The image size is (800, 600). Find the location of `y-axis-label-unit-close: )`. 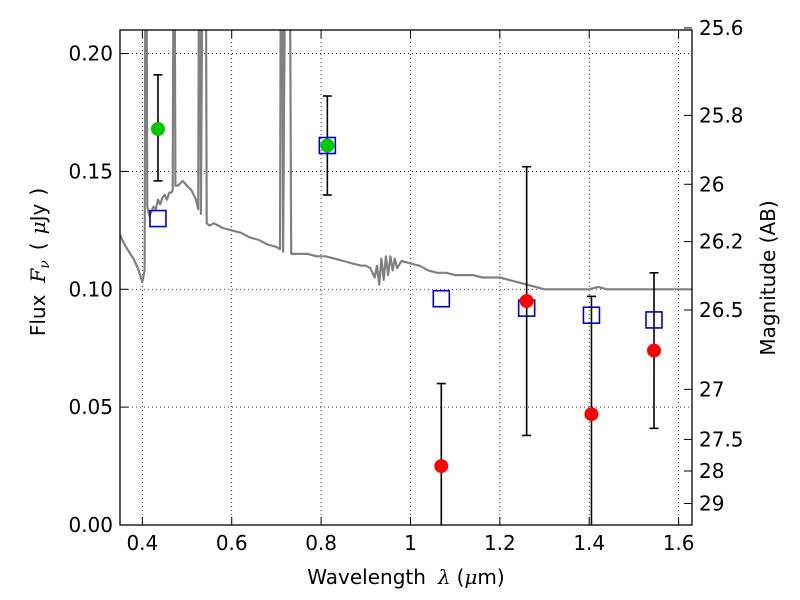

y-axis-label-unit-close: ) is located at coordinates (38, 192).